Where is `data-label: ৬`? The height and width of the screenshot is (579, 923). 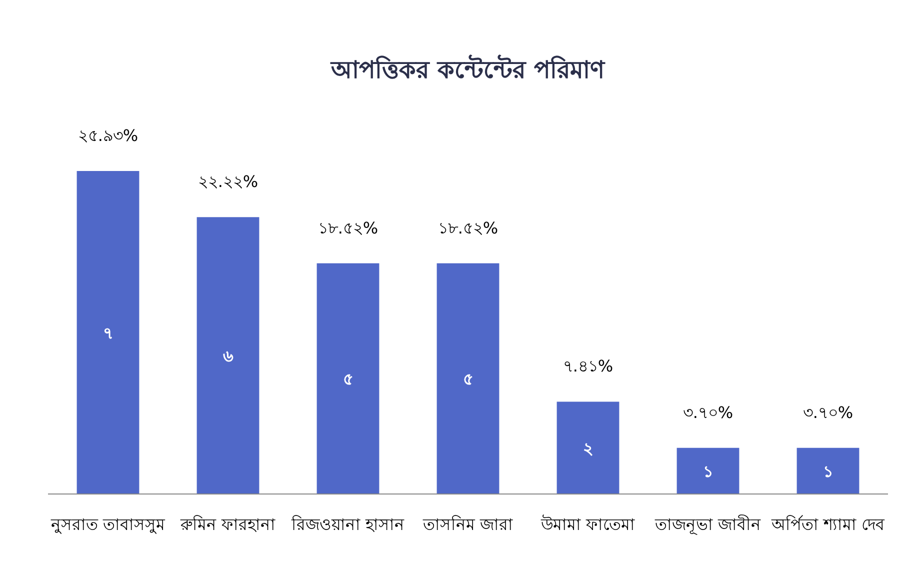 data-label: ৬ is located at coordinates (228, 356).